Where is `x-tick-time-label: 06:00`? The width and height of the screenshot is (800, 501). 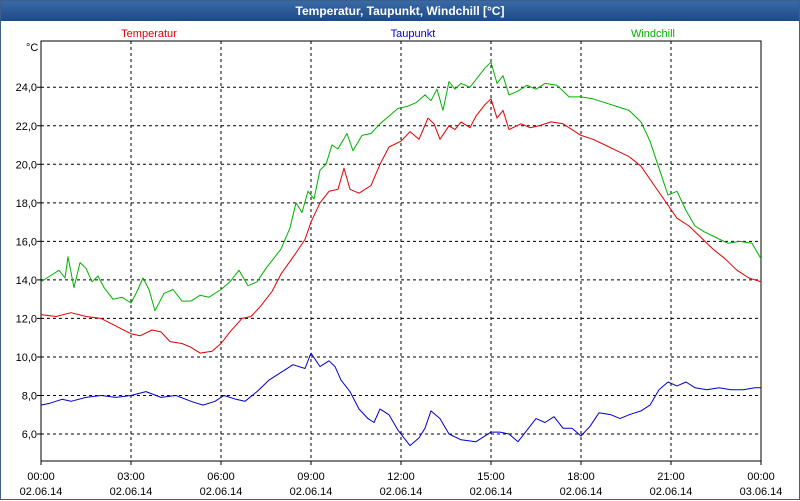
x-tick-time-label: 06:00 is located at coordinates (221, 477).